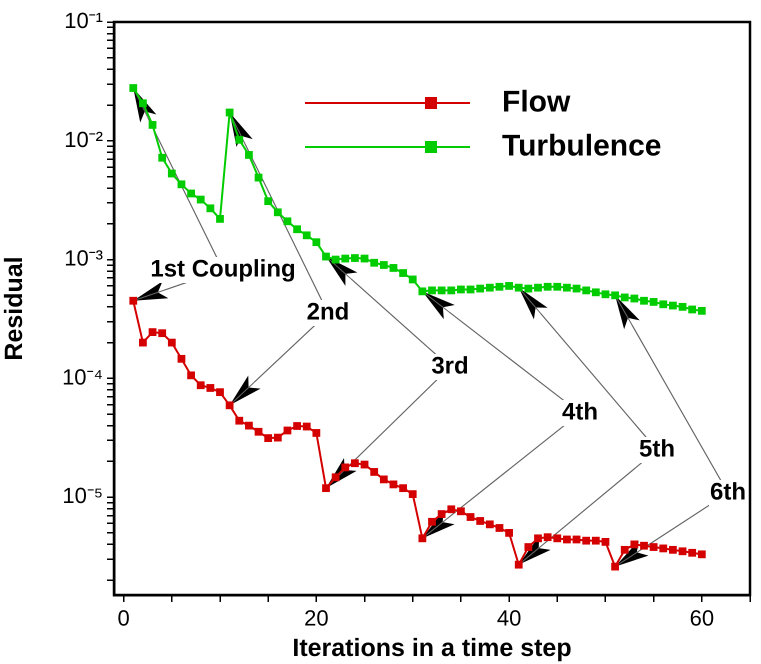 The image size is (761, 664). Describe the element at coordinates (82, 377) in the screenshot. I see `y-tick-label: 10⁻⁴` at that location.